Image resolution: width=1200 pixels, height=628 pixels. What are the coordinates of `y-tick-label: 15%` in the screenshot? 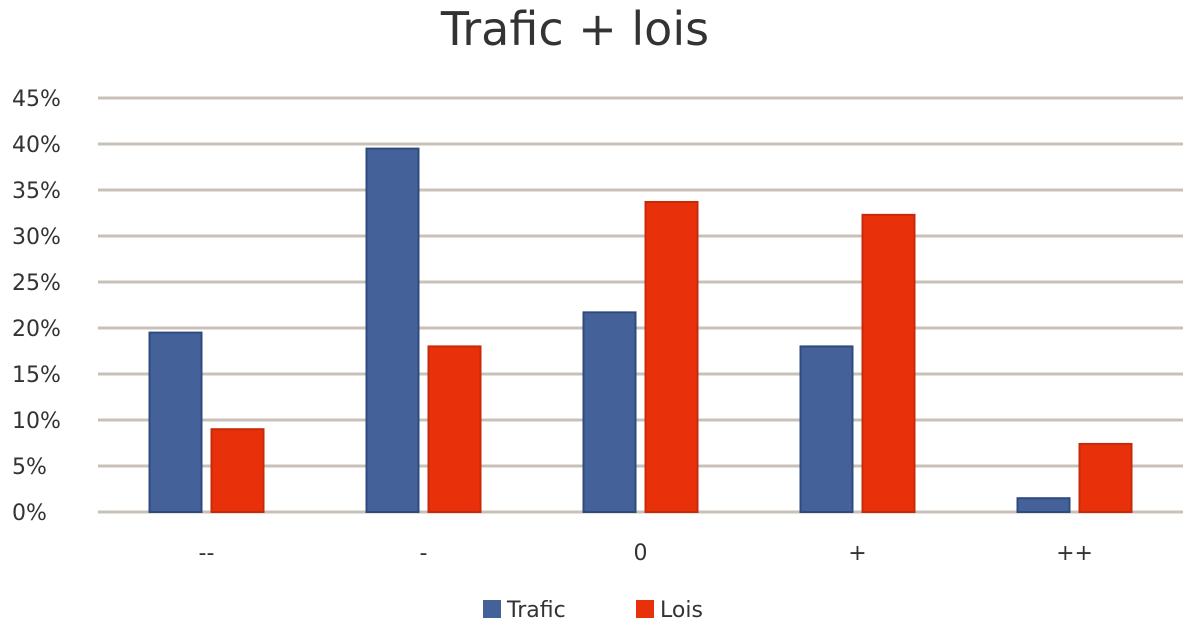 It's located at (36, 375).